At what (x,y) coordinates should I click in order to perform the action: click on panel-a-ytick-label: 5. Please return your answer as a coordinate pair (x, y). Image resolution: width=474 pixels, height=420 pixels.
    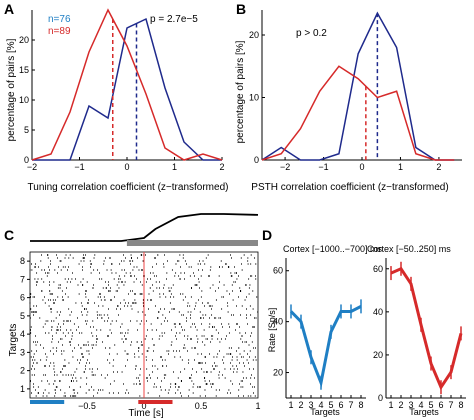
    Looking at the image, I should click on (26, 130).